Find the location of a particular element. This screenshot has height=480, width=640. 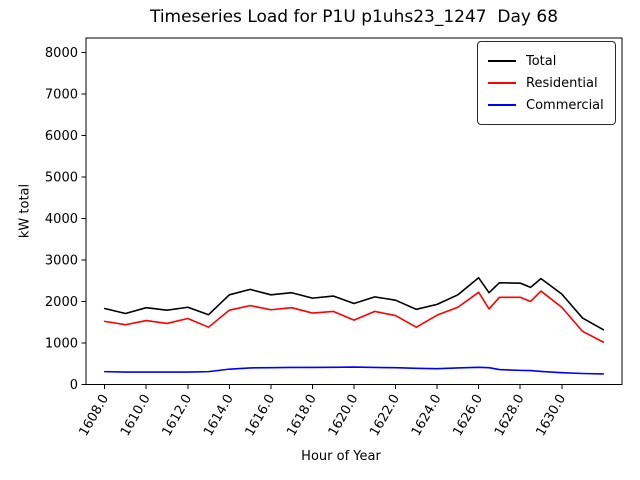

legend: Total Residential Commercial is located at coordinates (546, 83).